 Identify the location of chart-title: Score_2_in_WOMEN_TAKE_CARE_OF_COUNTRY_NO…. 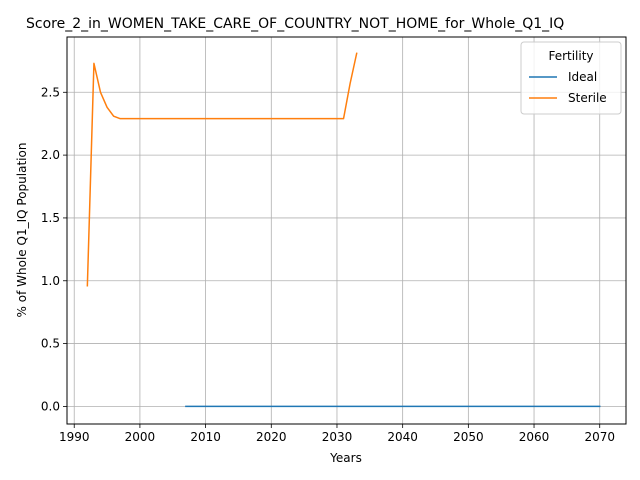
(295, 24).